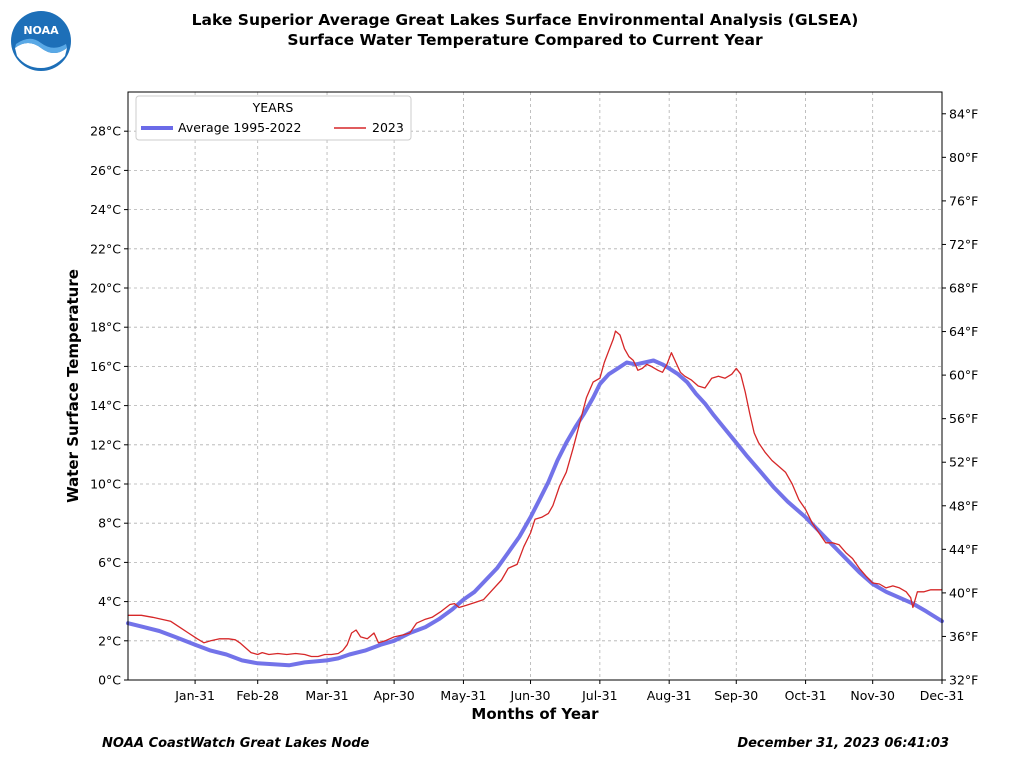 The width and height of the screenshot is (1024, 762). Describe the element at coordinates (105, 170) in the screenshot. I see `y-tick-label: 26°C` at that location.